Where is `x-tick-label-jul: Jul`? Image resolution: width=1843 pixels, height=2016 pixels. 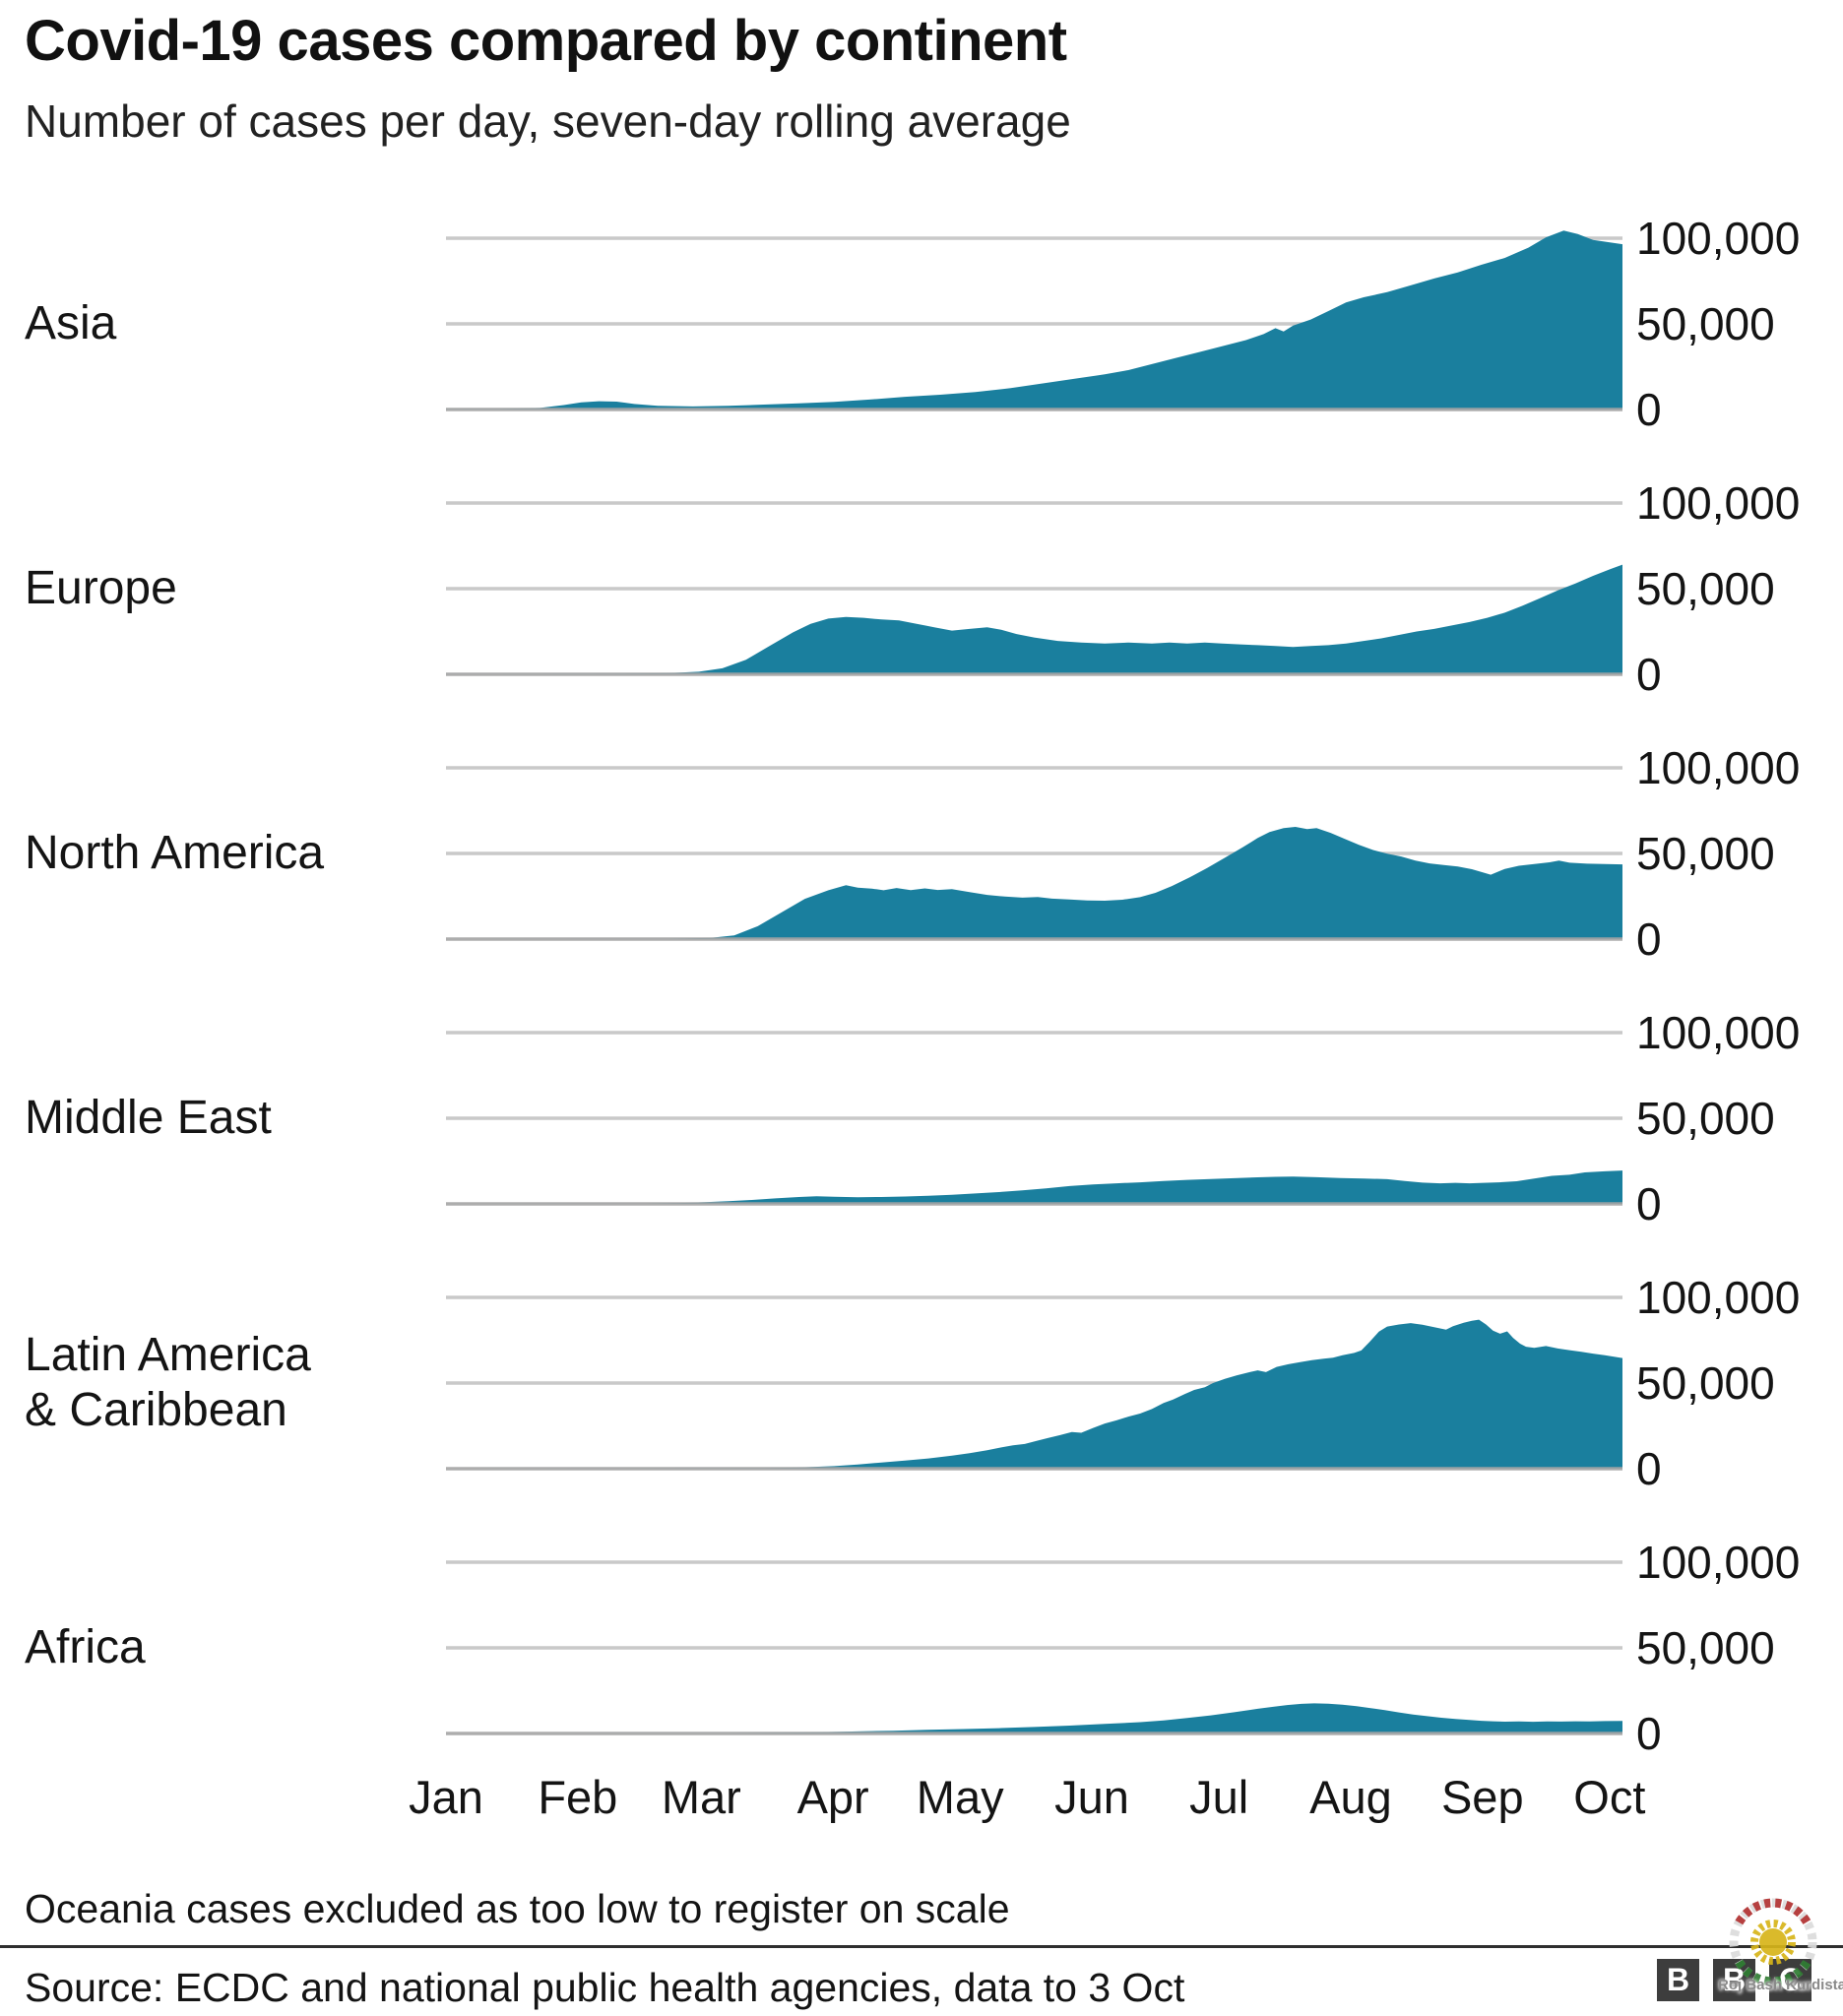 x-tick-label-jul: Jul is located at coordinates (1219, 1797).